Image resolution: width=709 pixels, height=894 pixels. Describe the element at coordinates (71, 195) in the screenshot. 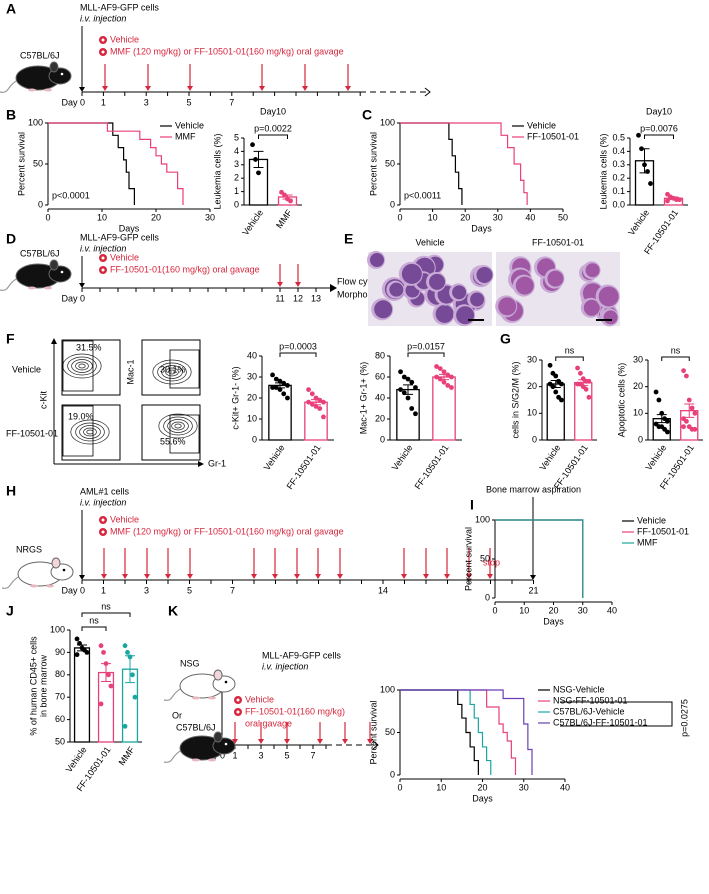

I see `annotation: p<0.0001` at that location.